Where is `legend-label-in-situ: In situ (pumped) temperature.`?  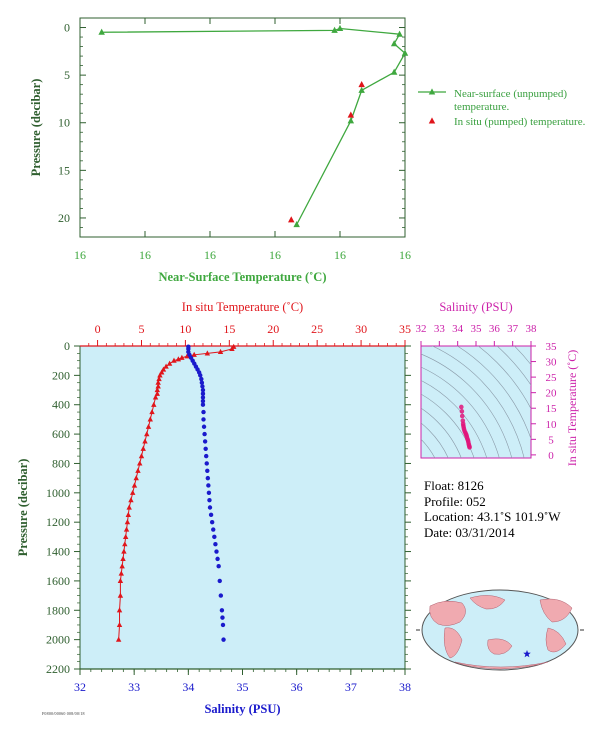 legend-label-in-situ: In situ (pumped) temperature. is located at coordinates (520, 122).